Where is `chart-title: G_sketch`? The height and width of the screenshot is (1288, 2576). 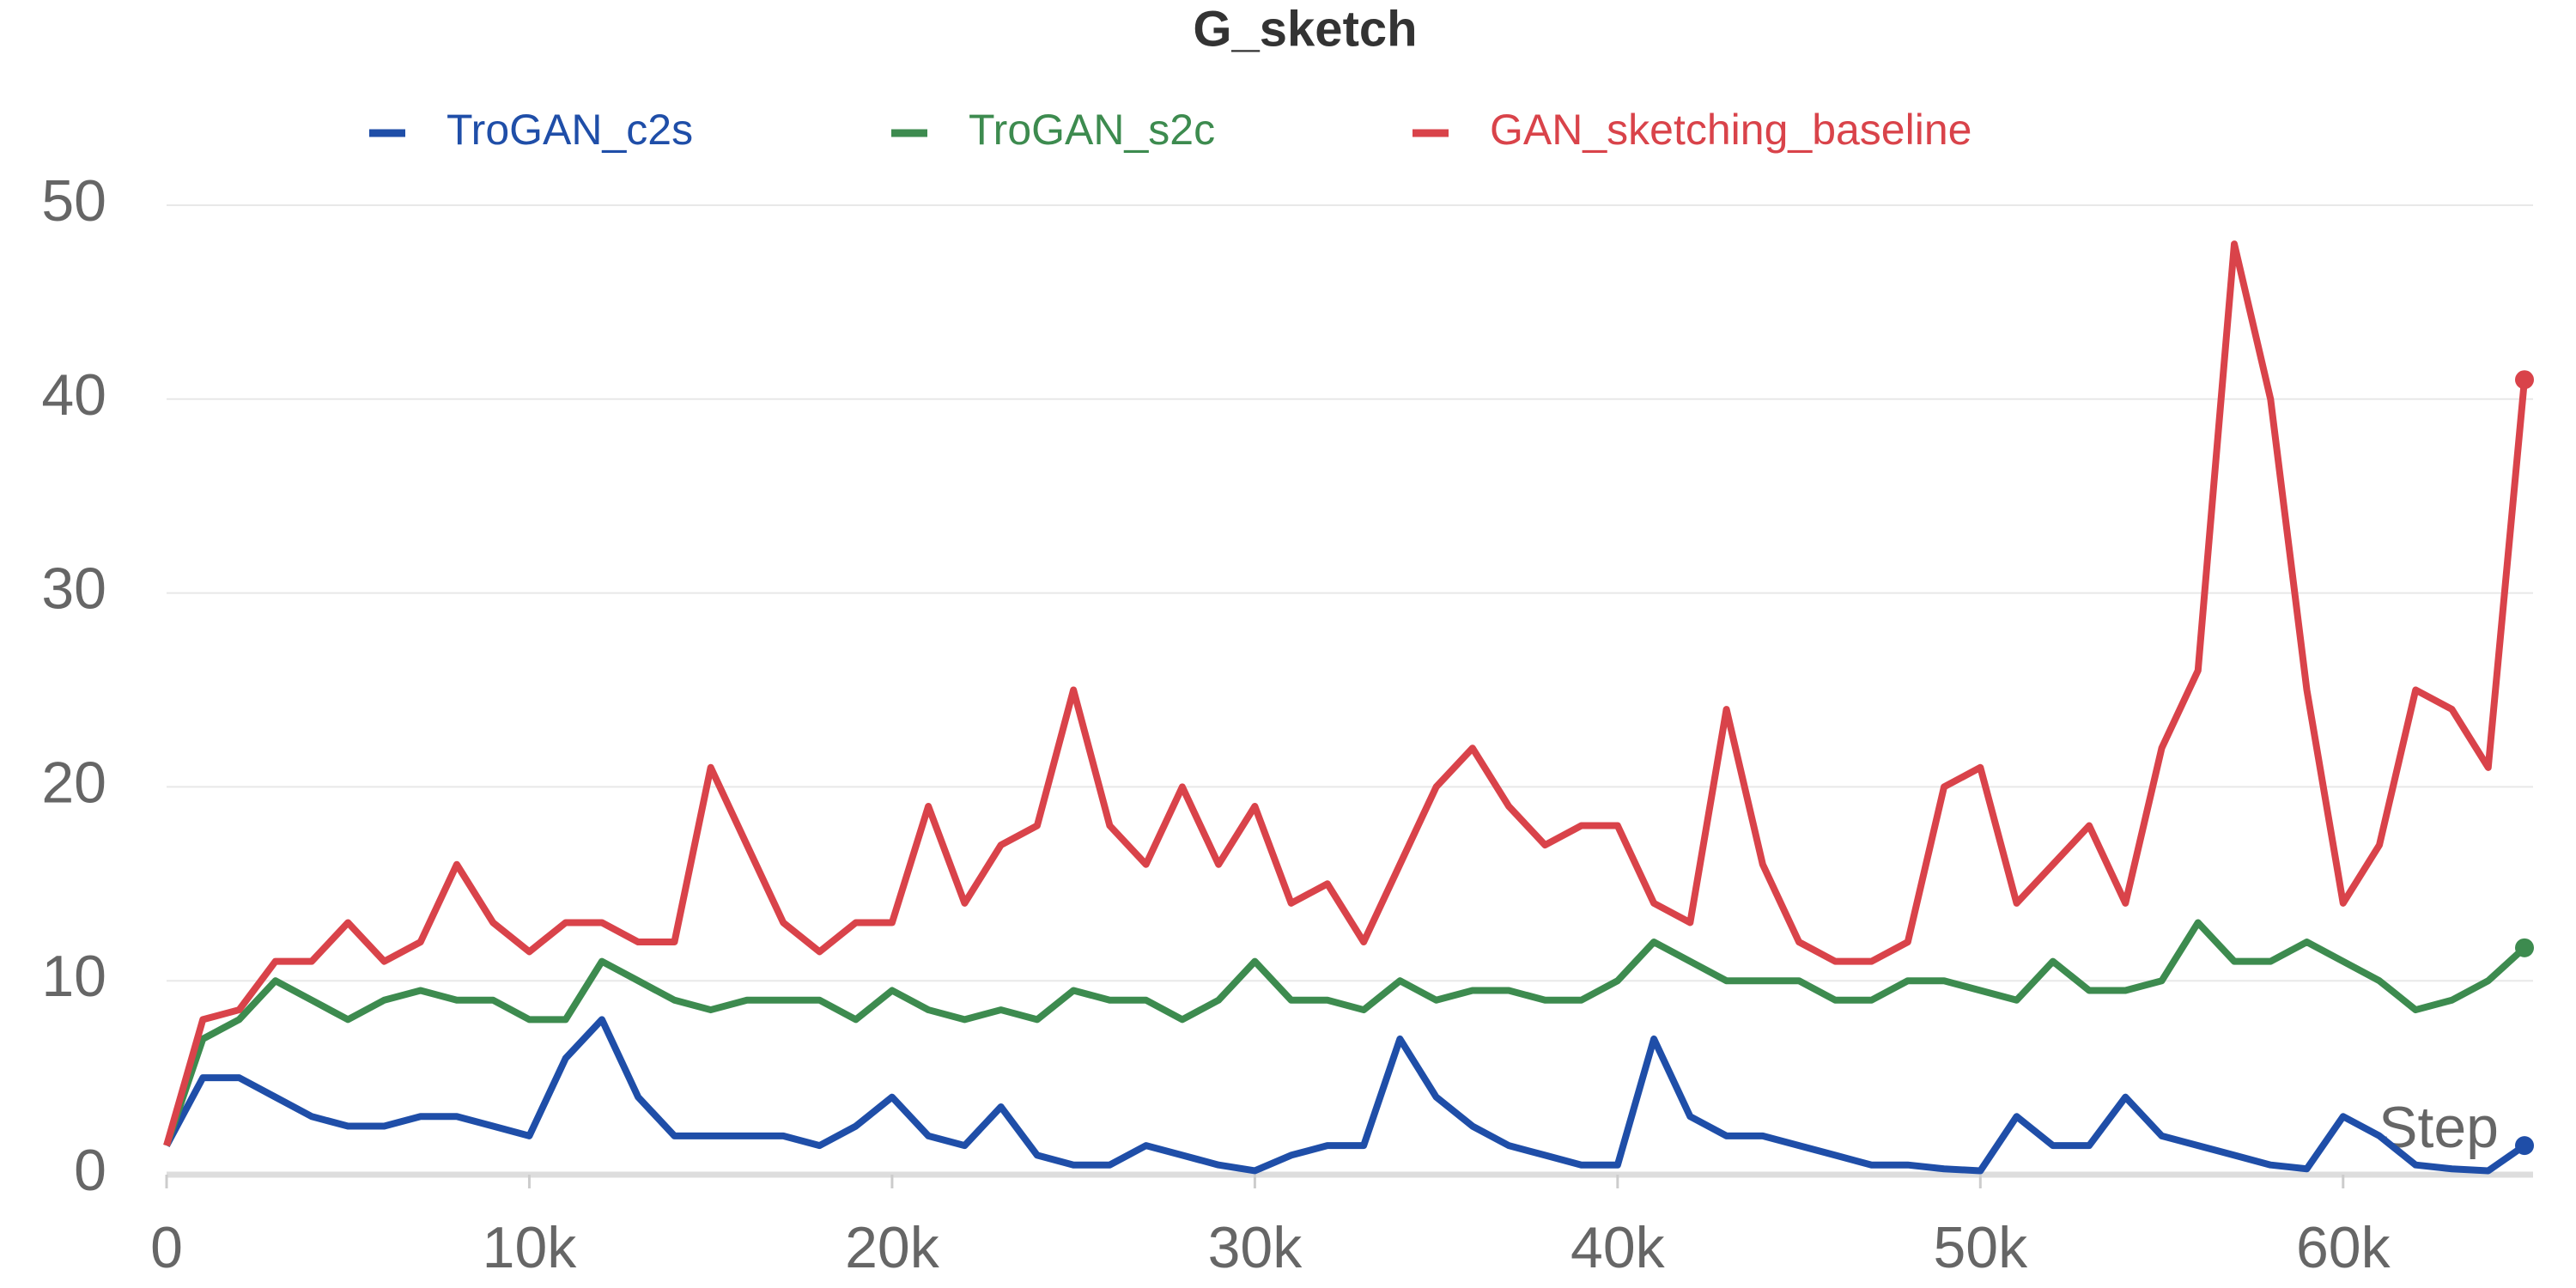
chart-title: G_sketch is located at coordinates (1305, 29).